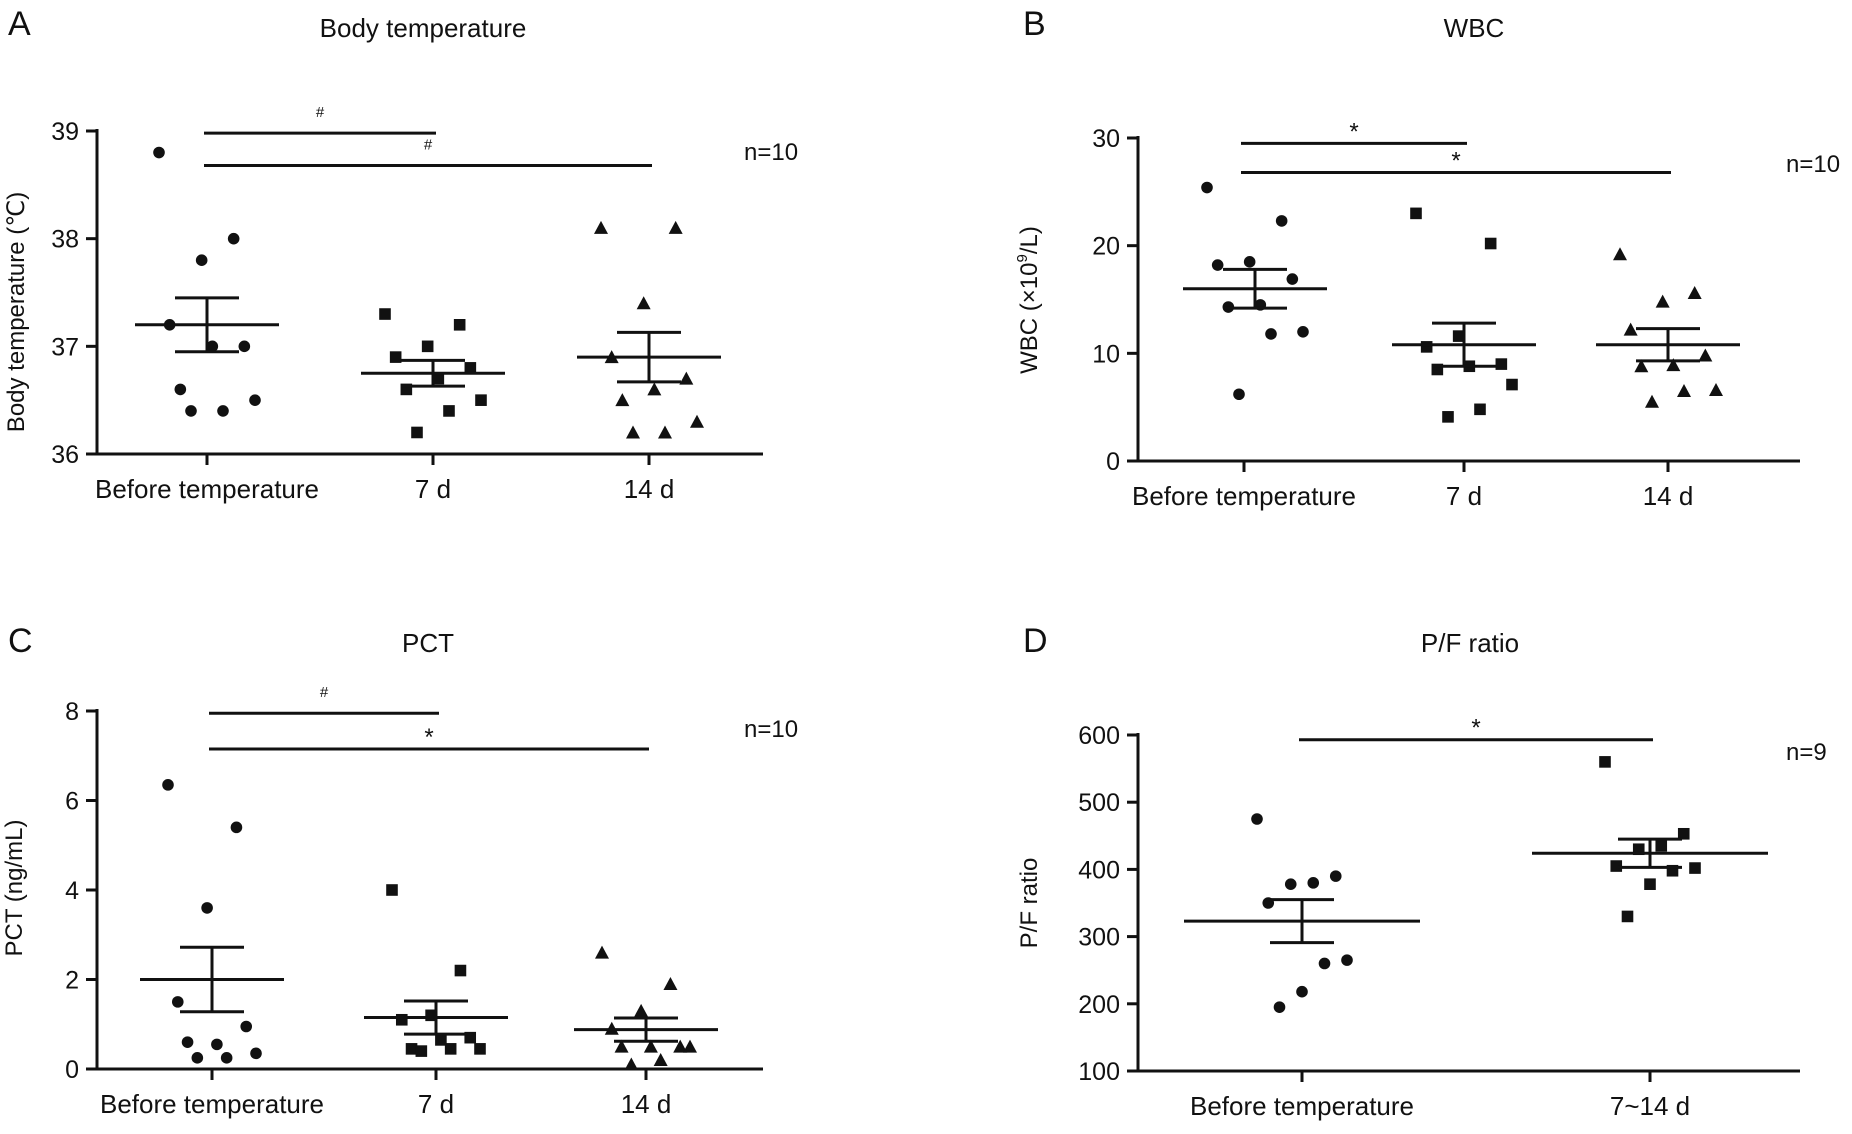 The image size is (1852, 1134). Describe the element at coordinates (1446, 314) in the screenshot. I see `panel-b-plot: 0 10 20 30 Before temperature 7 d 14 d * *` at that location.